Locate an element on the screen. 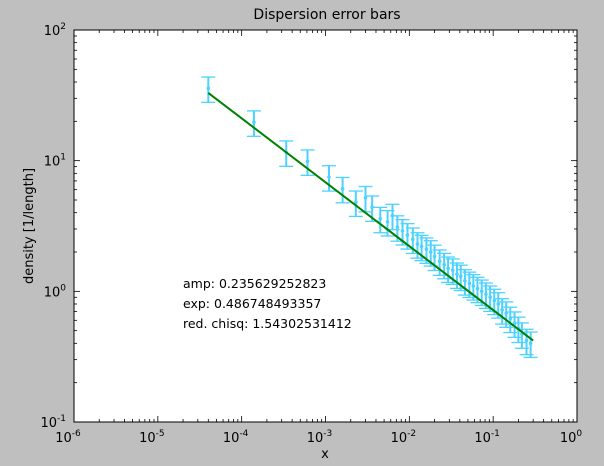  annotation-exp: exp: 0.486748493357 is located at coordinates (252, 303).